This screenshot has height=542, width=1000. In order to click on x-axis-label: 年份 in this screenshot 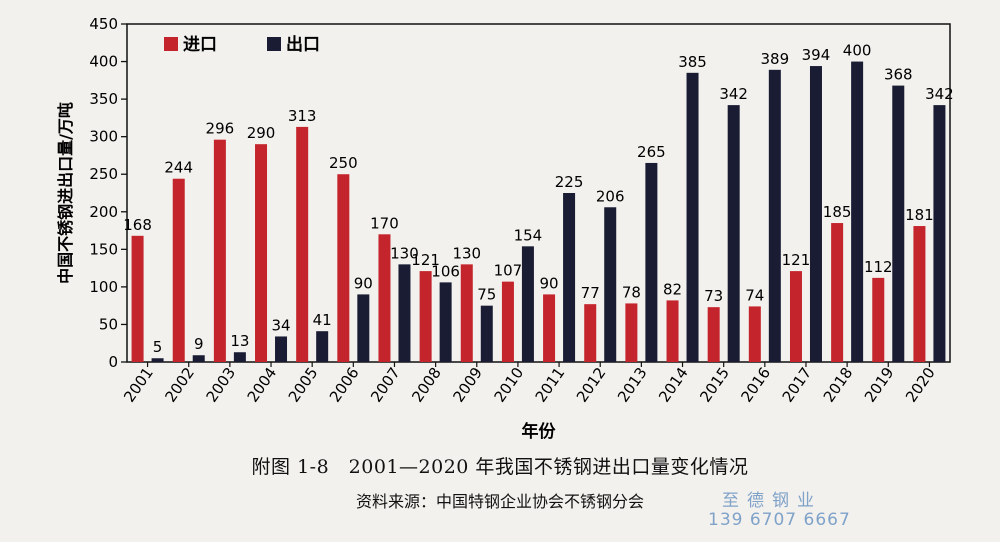, I will do `click(539, 431)`.